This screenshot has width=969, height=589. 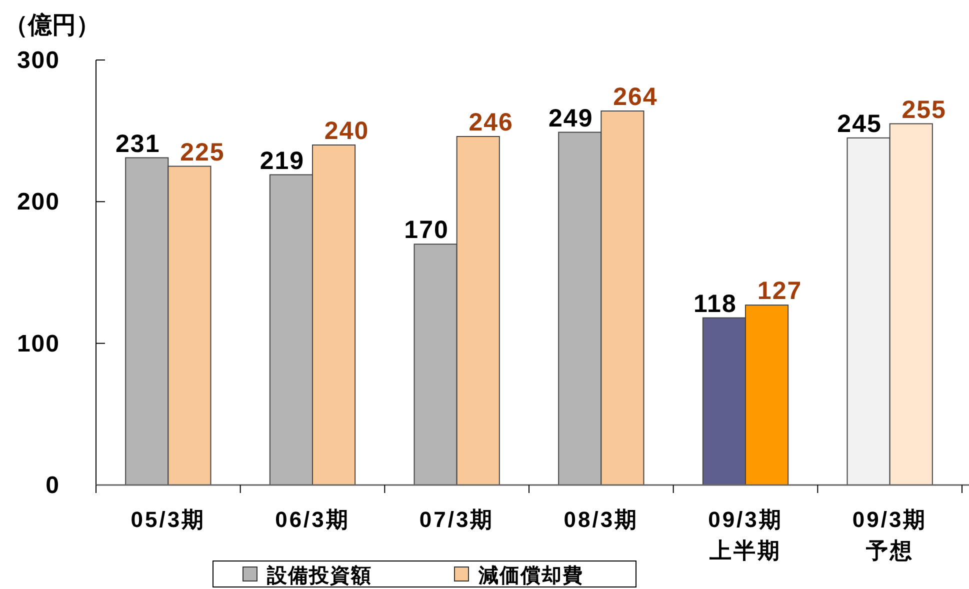 I want to click on legend-label: 設備投資額, so click(x=319, y=575).